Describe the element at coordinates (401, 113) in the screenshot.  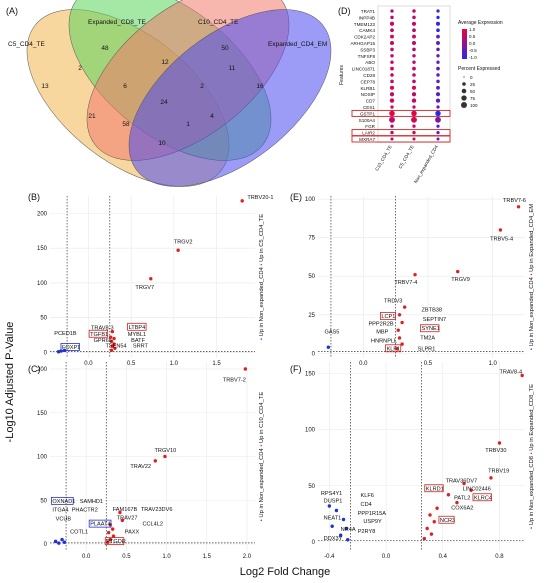
I see `dotplot-highlight-box` at that location.